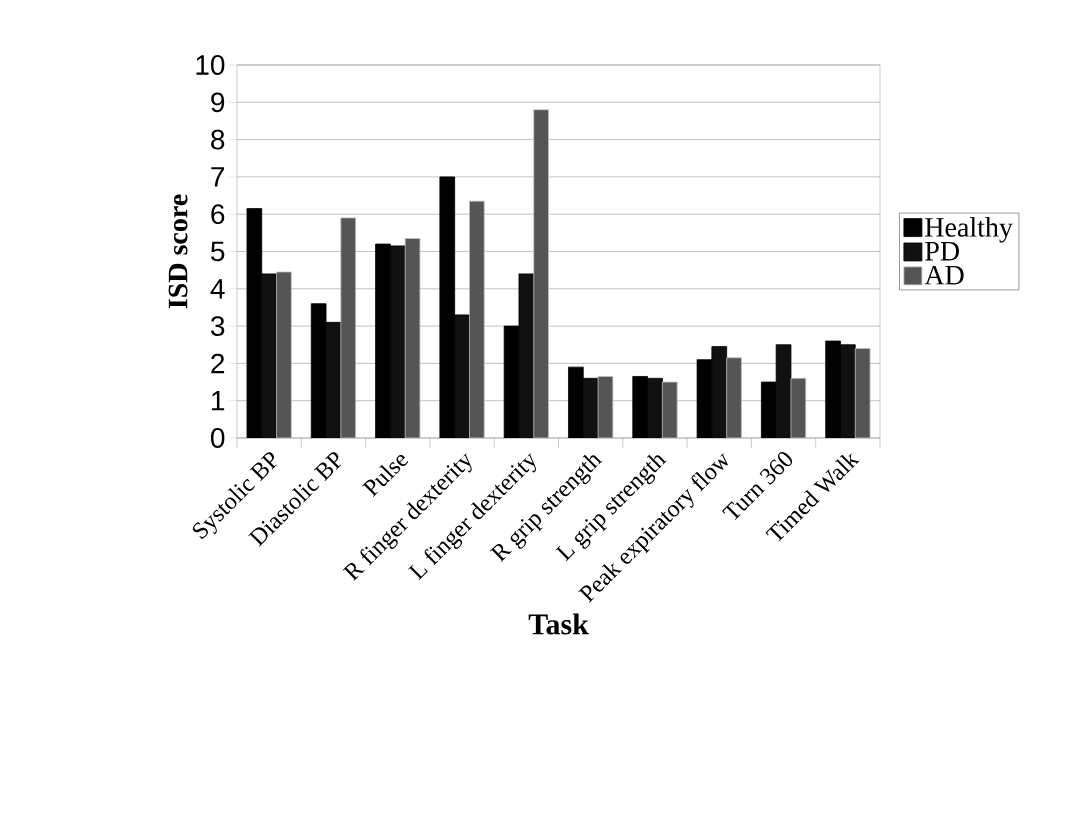 The width and height of the screenshot is (1083, 833). What do you see at coordinates (217, 289) in the screenshot?
I see `y-tick-label: 4` at bounding box center [217, 289].